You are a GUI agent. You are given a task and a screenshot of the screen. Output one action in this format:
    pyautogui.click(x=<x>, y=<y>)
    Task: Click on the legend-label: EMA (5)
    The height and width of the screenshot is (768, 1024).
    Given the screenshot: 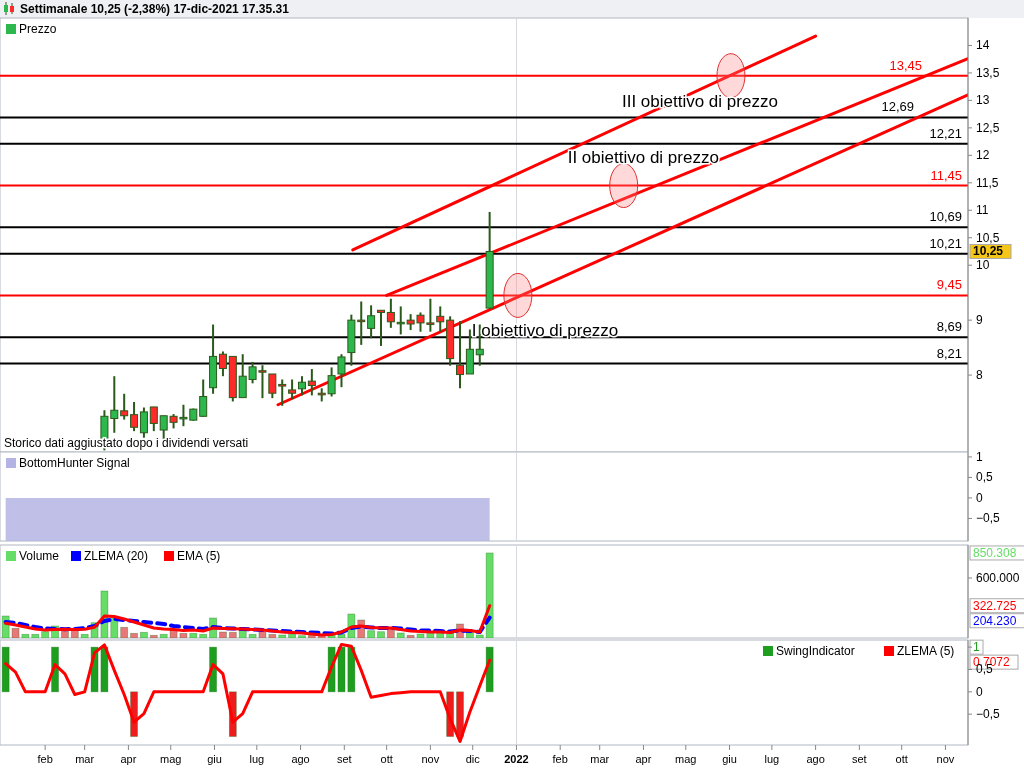 What is the action you would take?
    pyautogui.click(x=199, y=556)
    